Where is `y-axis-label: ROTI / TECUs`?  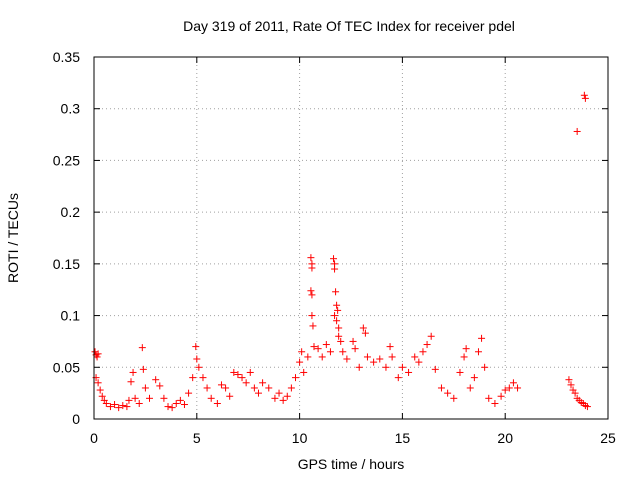 y-axis-label: ROTI / TECUs is located at coordinates (13, 238).